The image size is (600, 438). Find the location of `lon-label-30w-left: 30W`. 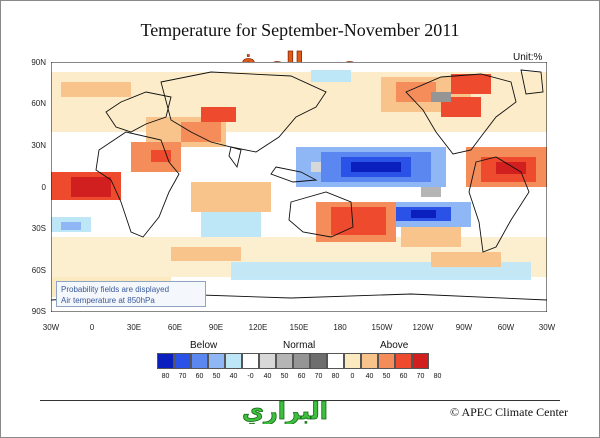

lon-label-30w-left: 30W is located at coordinates (51, 327).